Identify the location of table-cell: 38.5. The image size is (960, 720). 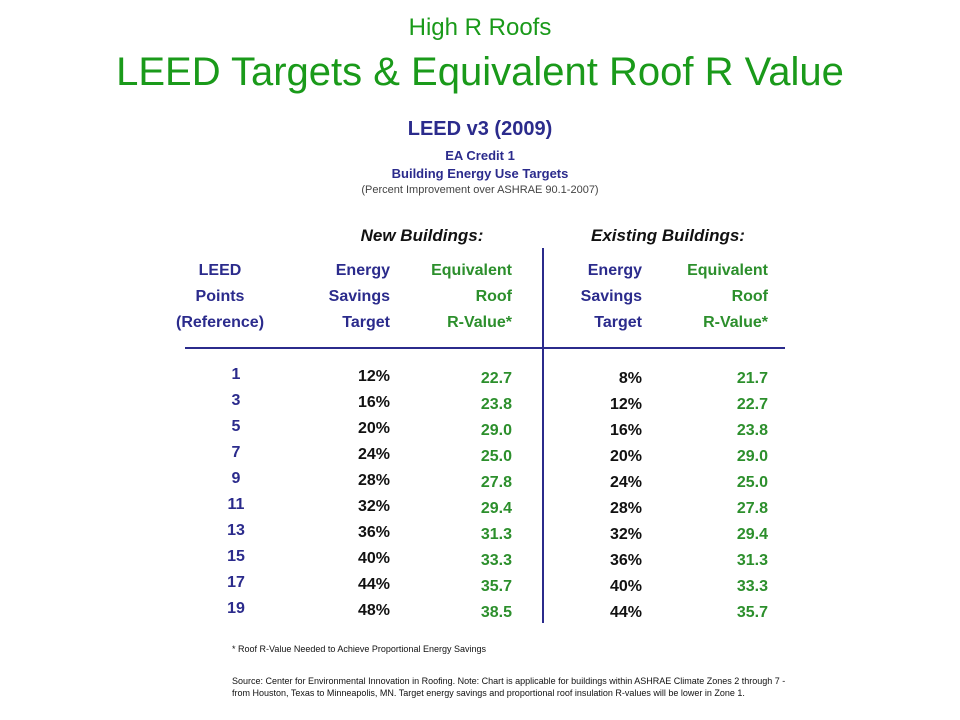
(496, 612).